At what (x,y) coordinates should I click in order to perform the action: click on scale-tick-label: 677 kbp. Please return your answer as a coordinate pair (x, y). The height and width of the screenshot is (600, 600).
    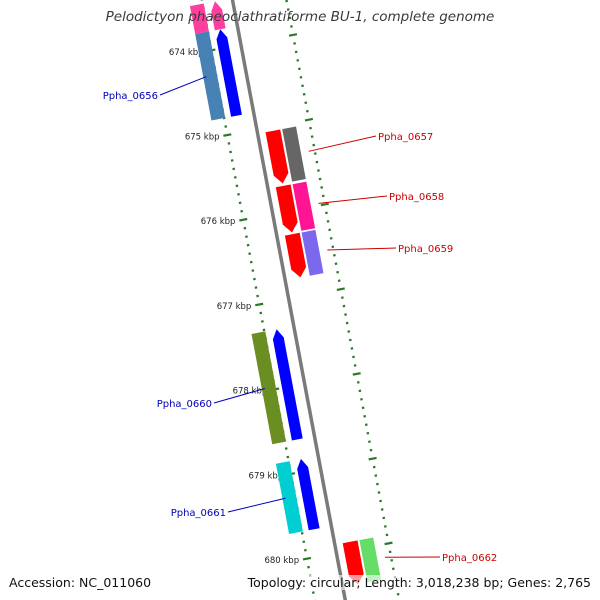
    Looking at the image, I should click on (234, 307).